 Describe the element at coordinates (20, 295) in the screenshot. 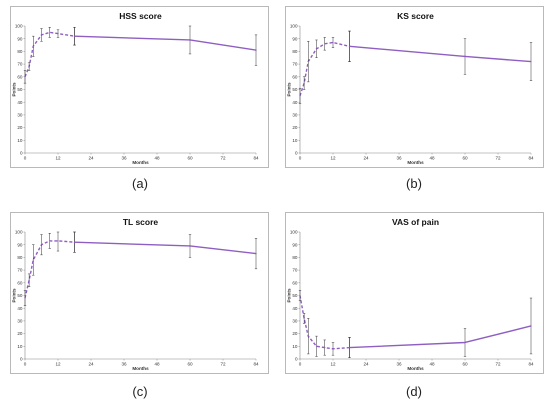

I see `y-tick-label: 50` at that location.